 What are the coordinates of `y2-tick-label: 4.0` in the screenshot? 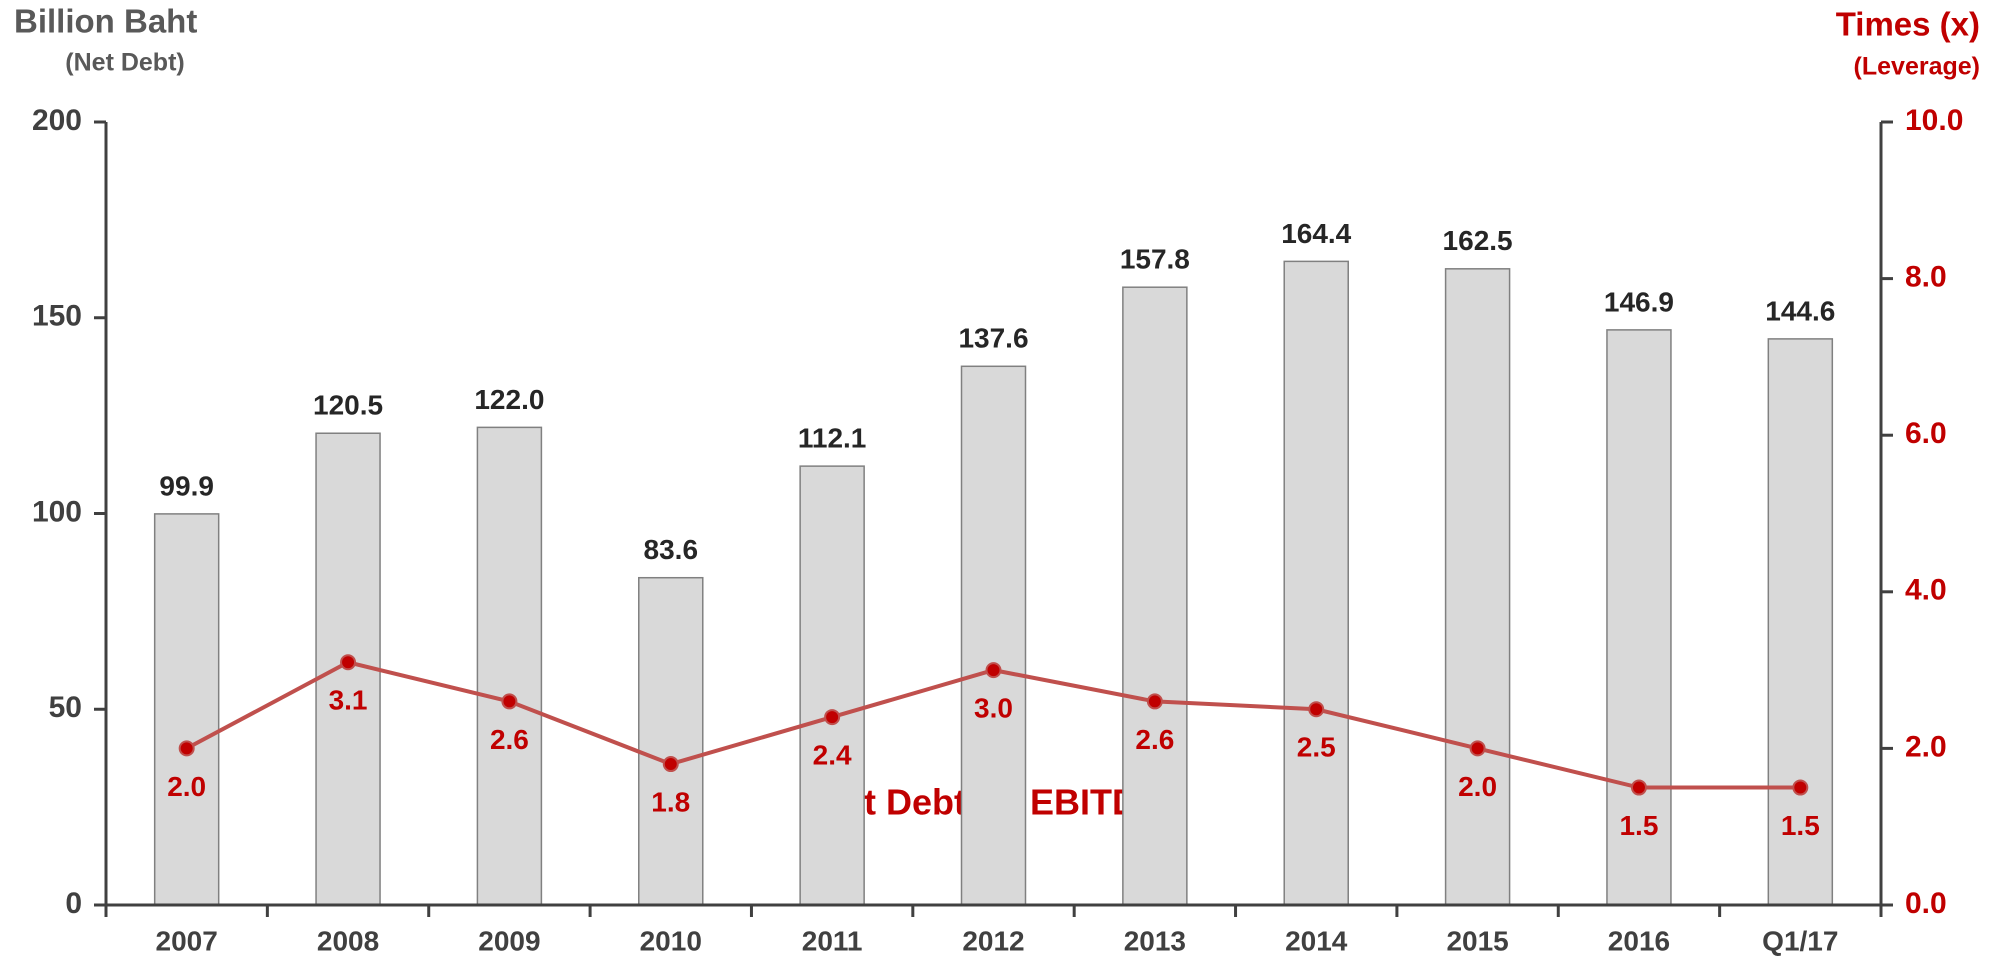 It's located at (1926, 590).